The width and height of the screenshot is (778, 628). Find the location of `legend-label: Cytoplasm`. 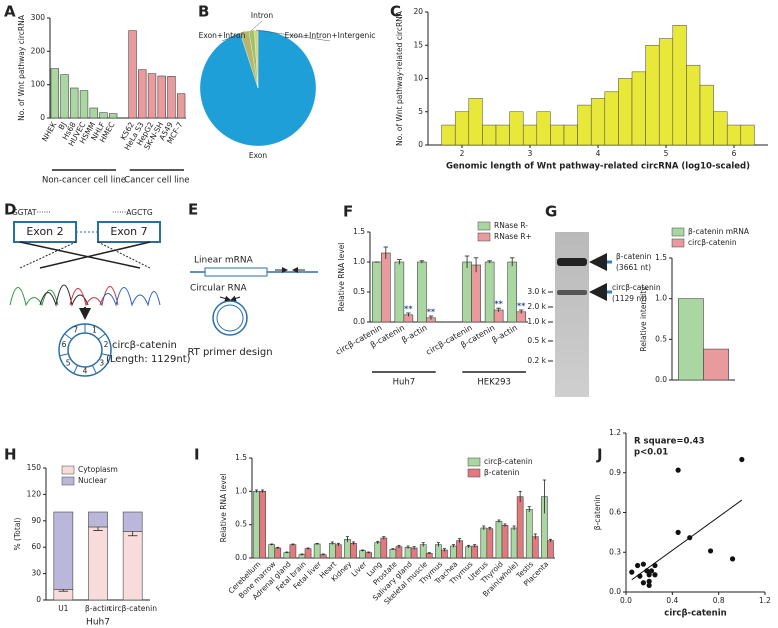

legend-label: Cytoplasm is located at coordinates (98, 469).